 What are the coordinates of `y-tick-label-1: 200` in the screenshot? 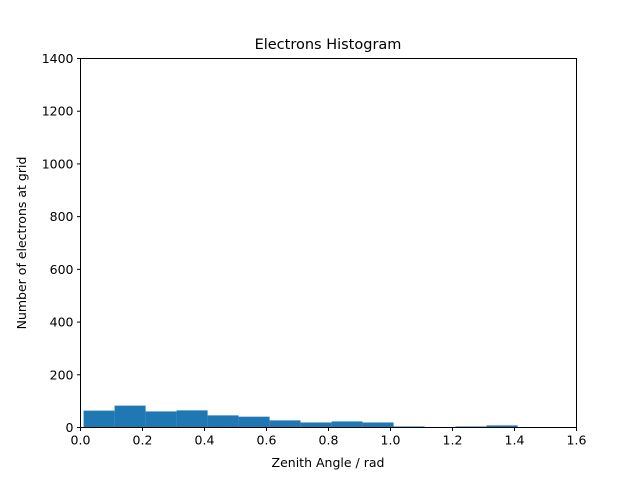 It's located at (62, 374).